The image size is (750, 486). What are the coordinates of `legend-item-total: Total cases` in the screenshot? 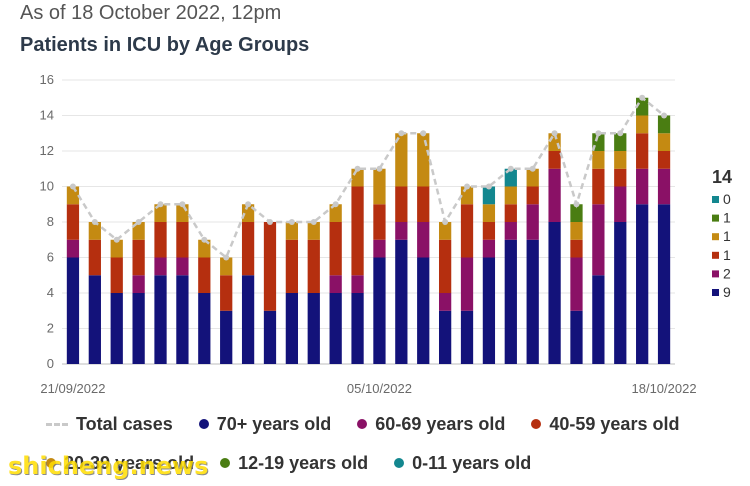 It's located at (109, 424).